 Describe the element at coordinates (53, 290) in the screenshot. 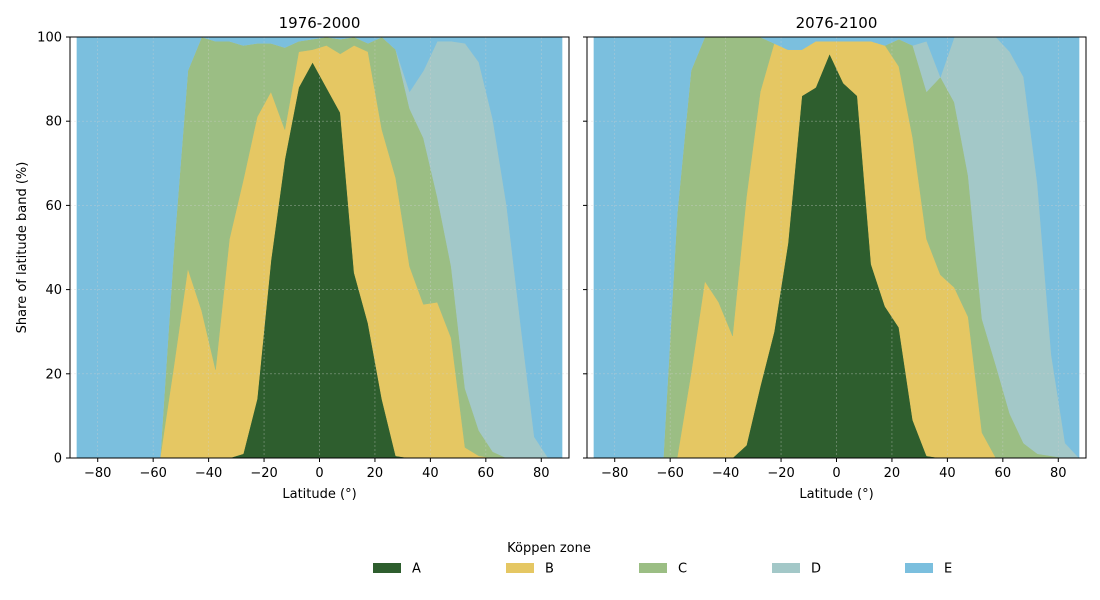

I see `y-tick-label: 40` at that location.